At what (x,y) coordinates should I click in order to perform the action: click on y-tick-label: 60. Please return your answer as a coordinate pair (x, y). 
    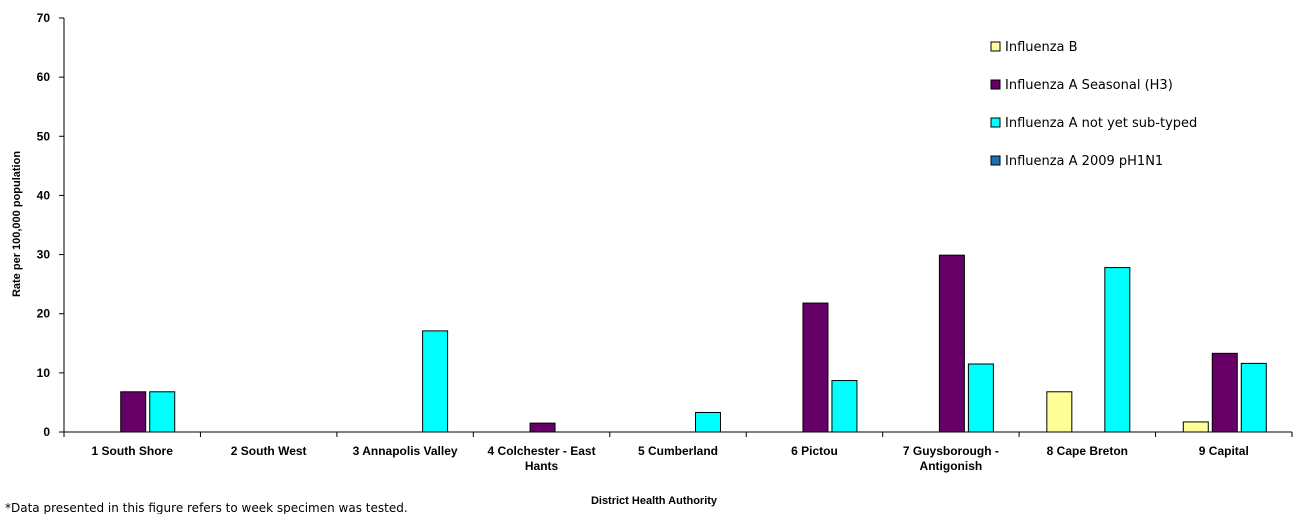
    Looking at the image, I should click on (44, 77).